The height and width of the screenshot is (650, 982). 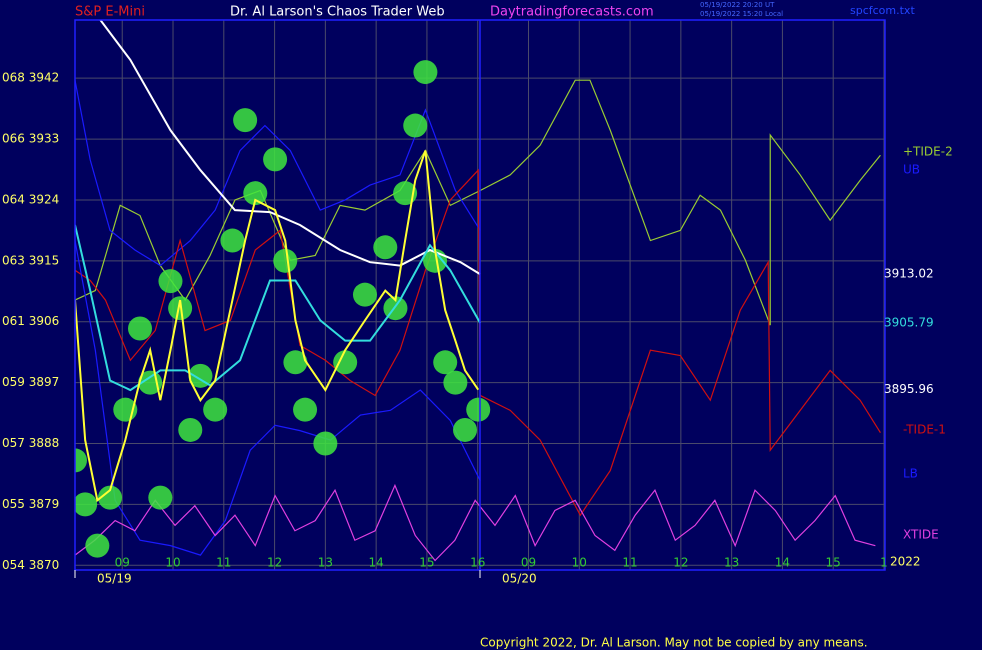 I want to click on y-tick-label: 066 3933, so click(x=30, y=139).